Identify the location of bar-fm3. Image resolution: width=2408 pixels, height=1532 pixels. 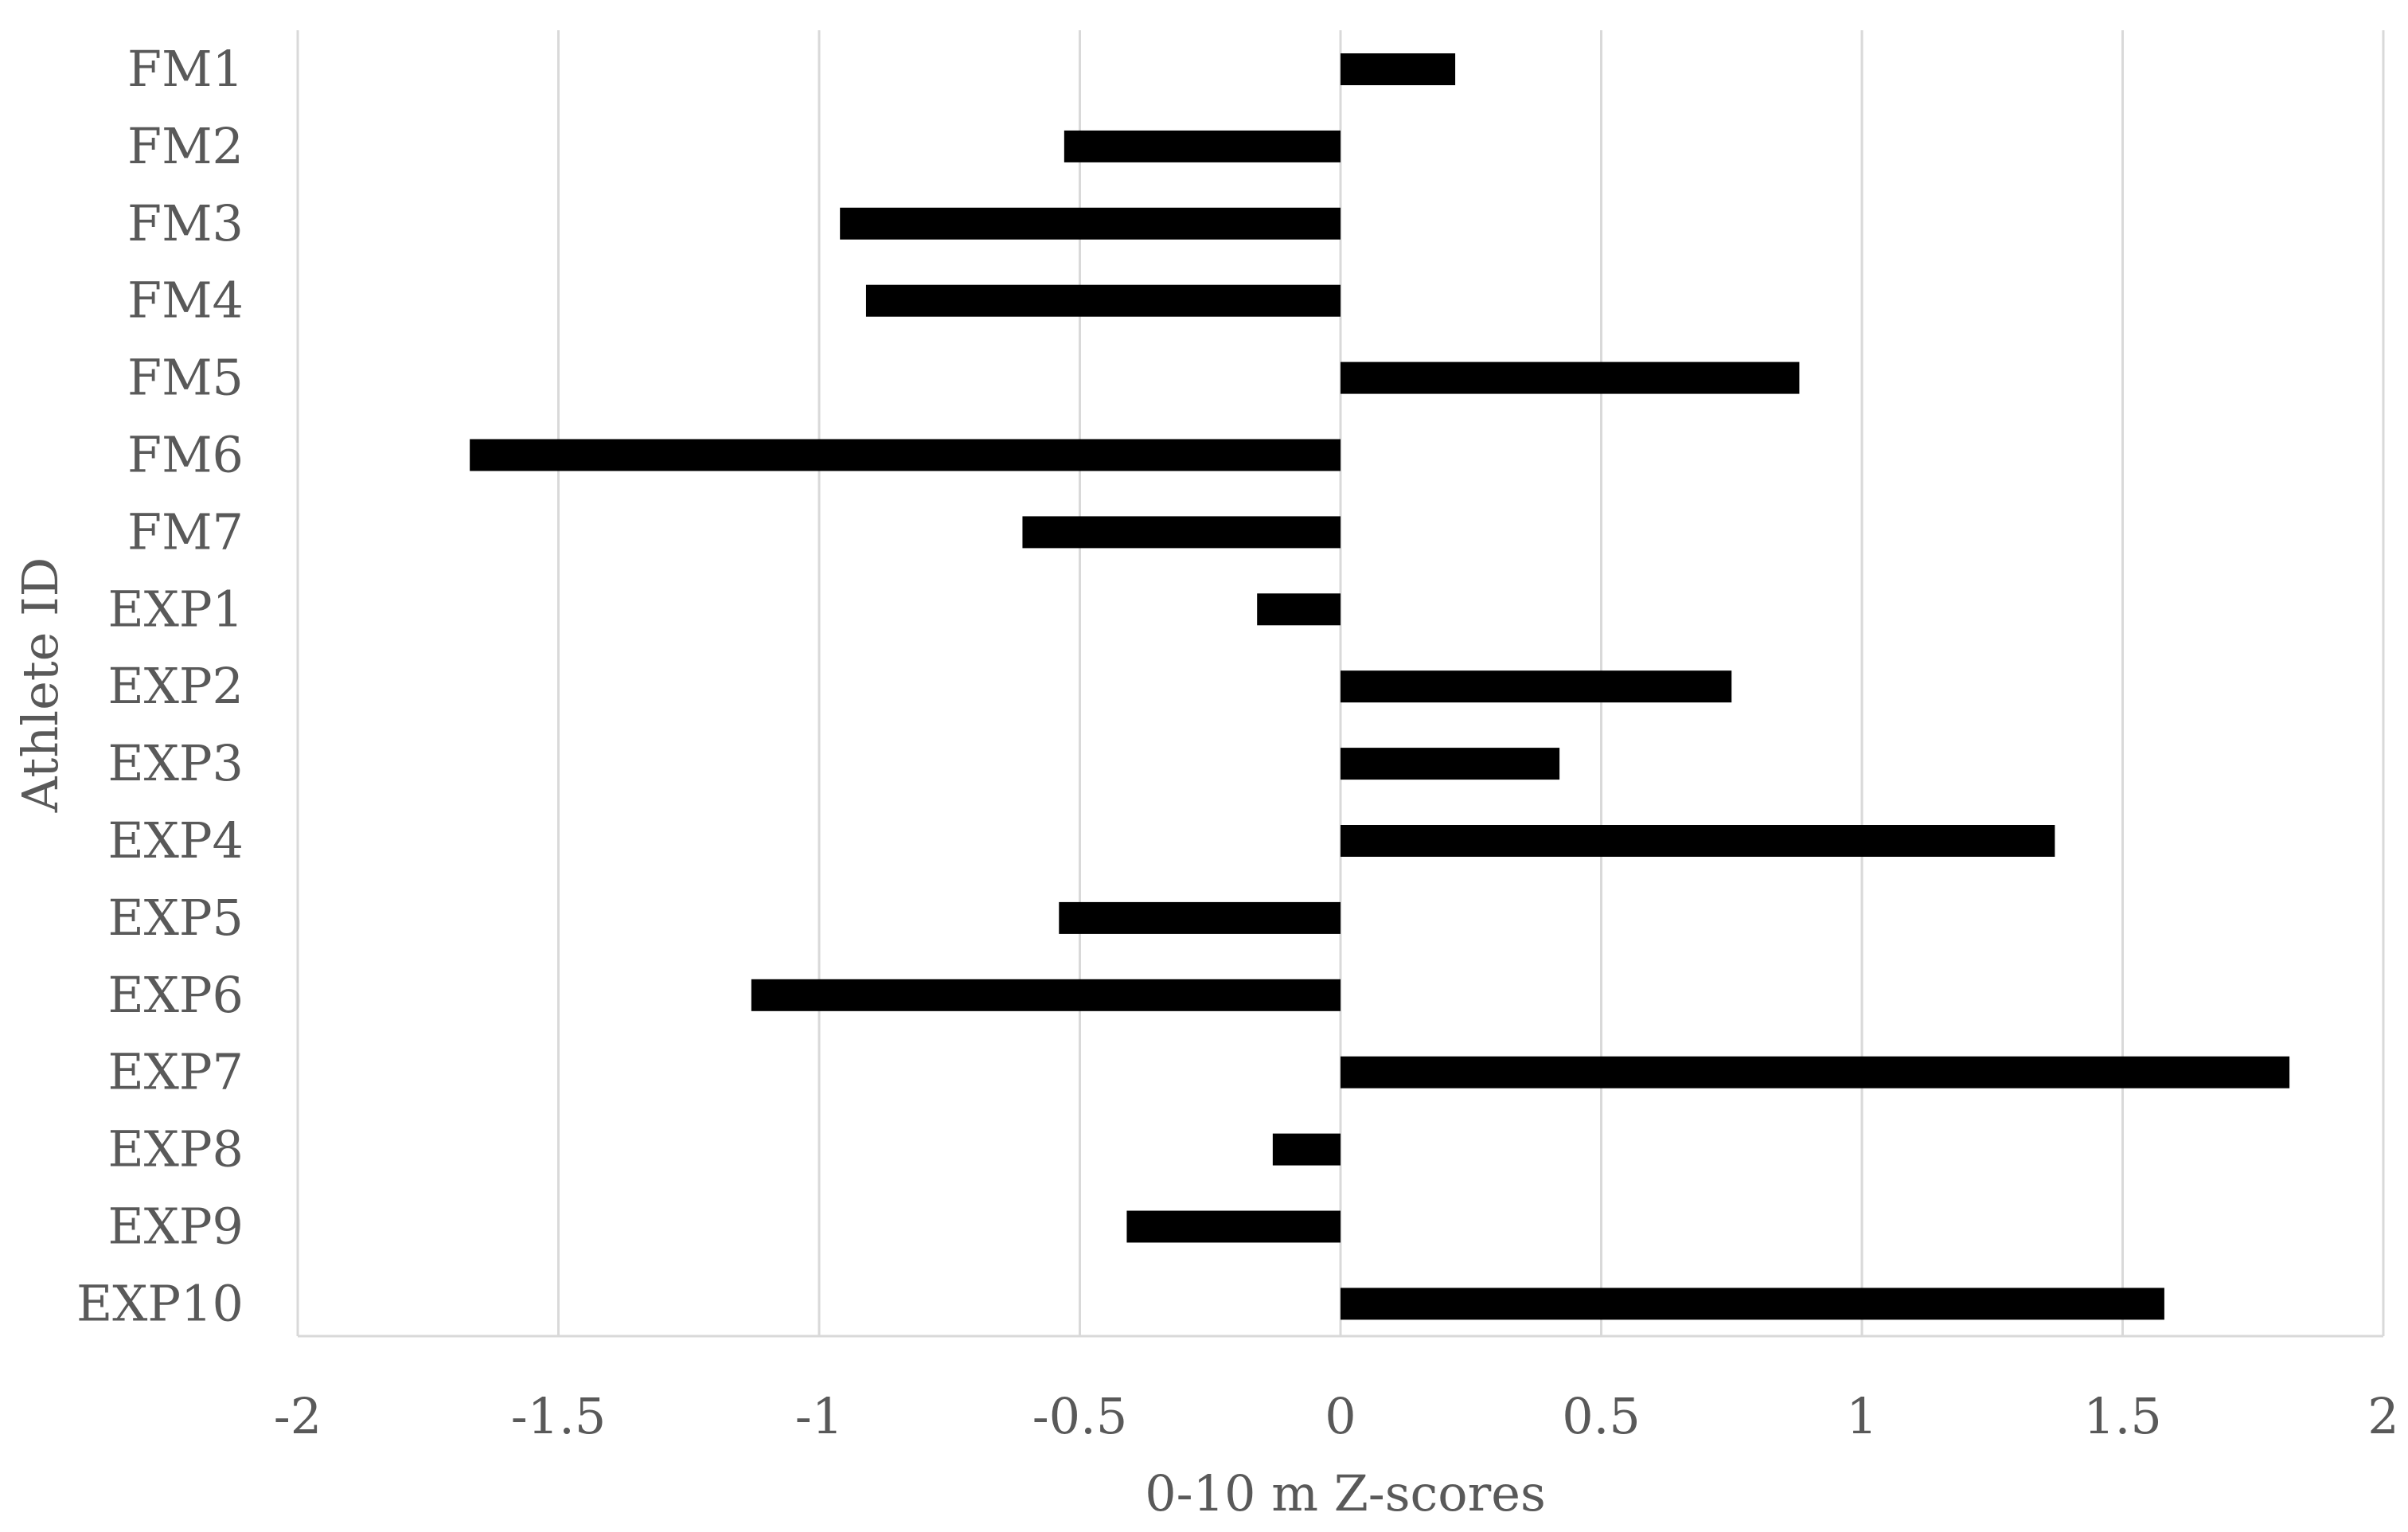
(1090, 223).